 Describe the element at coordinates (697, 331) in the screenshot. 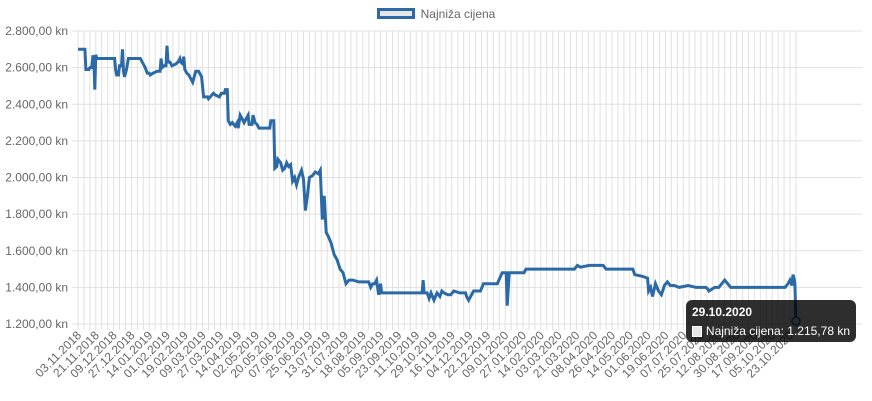

I see `tooltip-swatch` at that location.